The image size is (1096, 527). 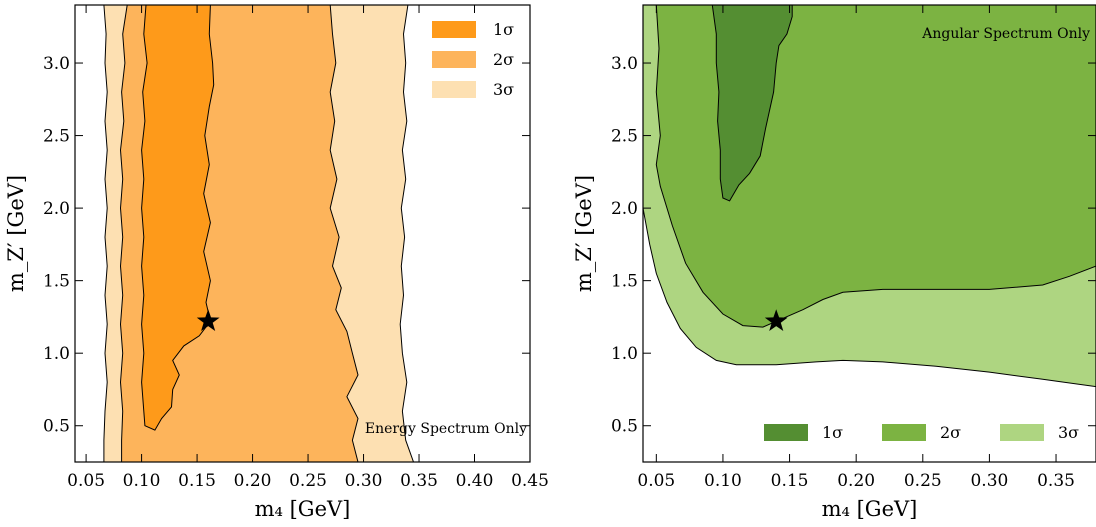 What do you see at coordinates (530, 481) in the screenshot?
I see `x-tick-label: 0.45` at bounding box center [530, 481].